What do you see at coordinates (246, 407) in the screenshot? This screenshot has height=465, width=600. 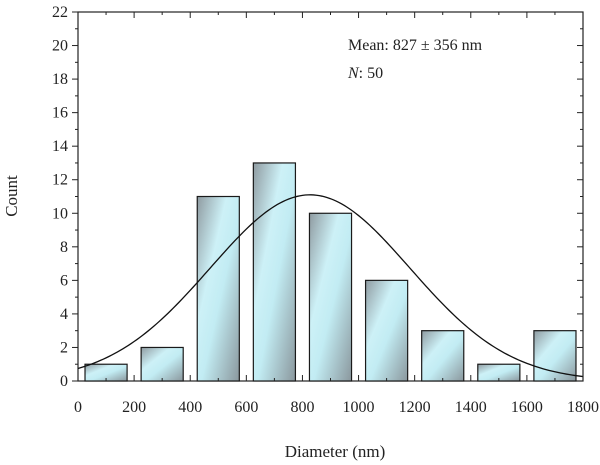 I see `x-tick-label: 600` at bounding box center [246, 407].